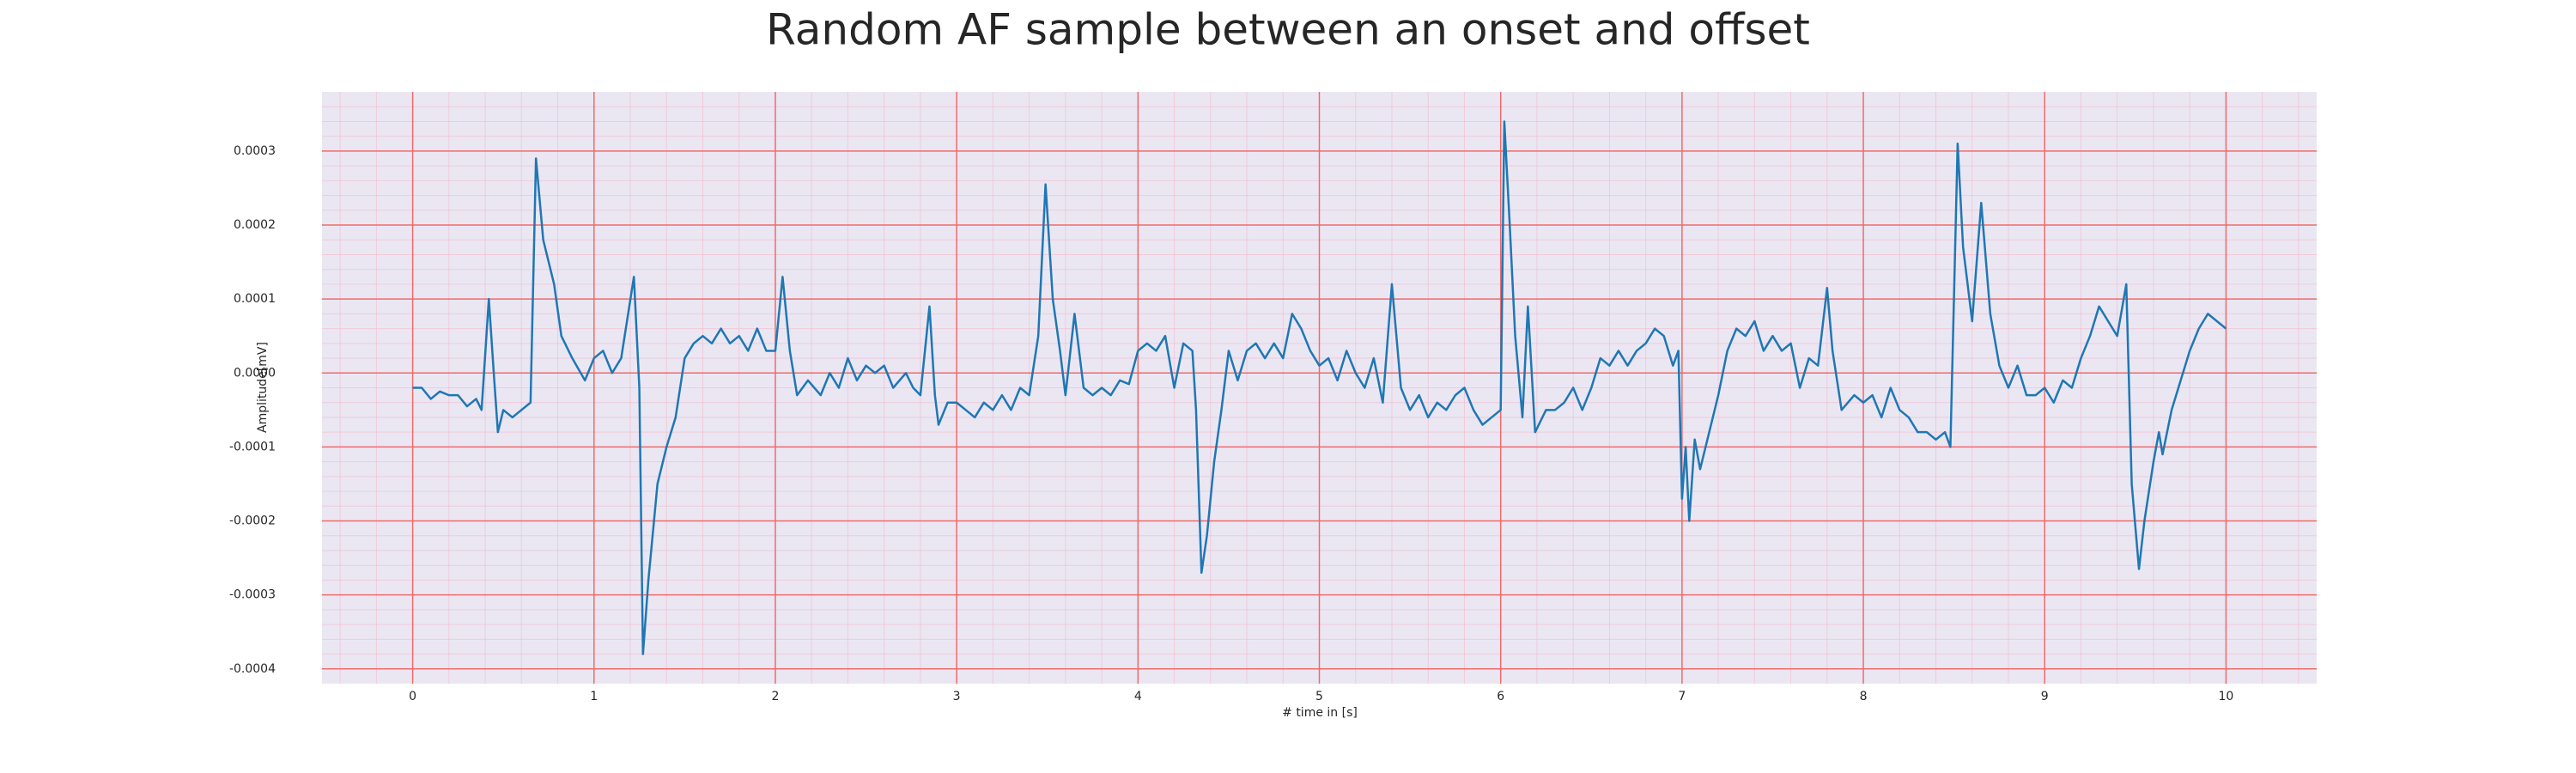 The image size is (2576, 773). Describe the element at coordinates (263, 387) in the screenshot. I see `y-axis-label: Amplitude[mV]` at that location.